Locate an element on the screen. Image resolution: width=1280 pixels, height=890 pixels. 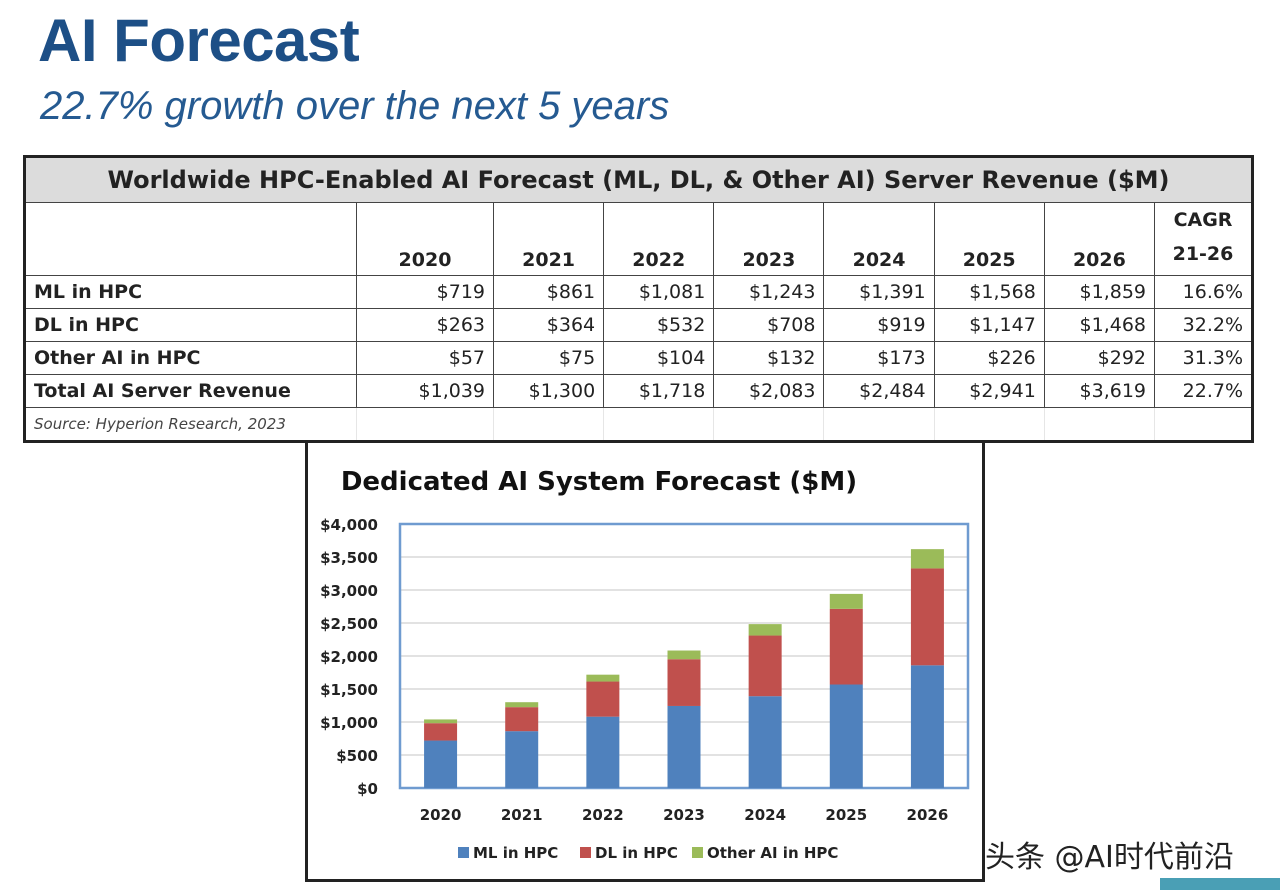
page-subtitle: 22.7% growth over the next 5 years is located at coordinates (355, 106).